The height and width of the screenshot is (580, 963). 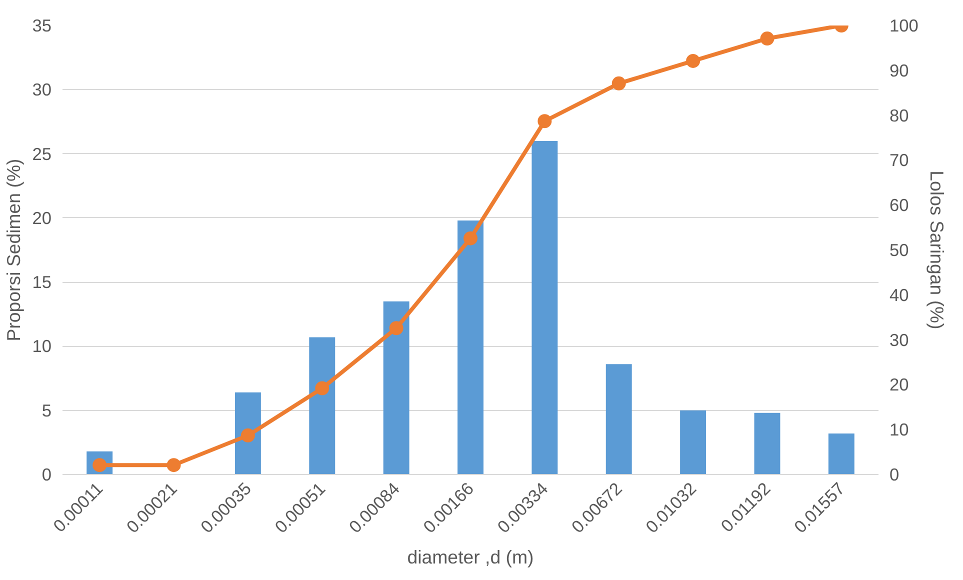 What do you see at coordinates (899, 70) in the screenshot?
I see `y2-tick-label: 90` at bounding box center [899, 70].